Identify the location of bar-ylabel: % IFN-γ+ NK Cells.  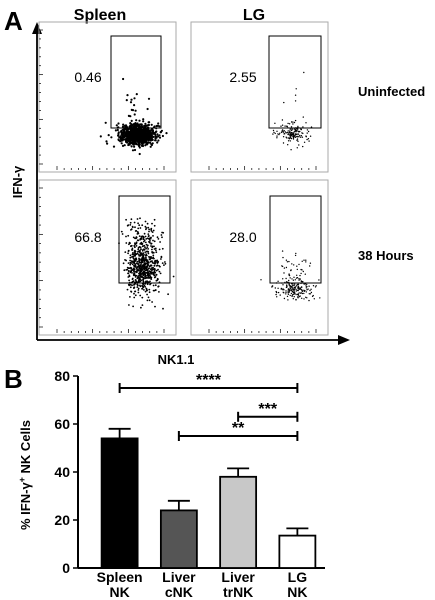
(25, 475).